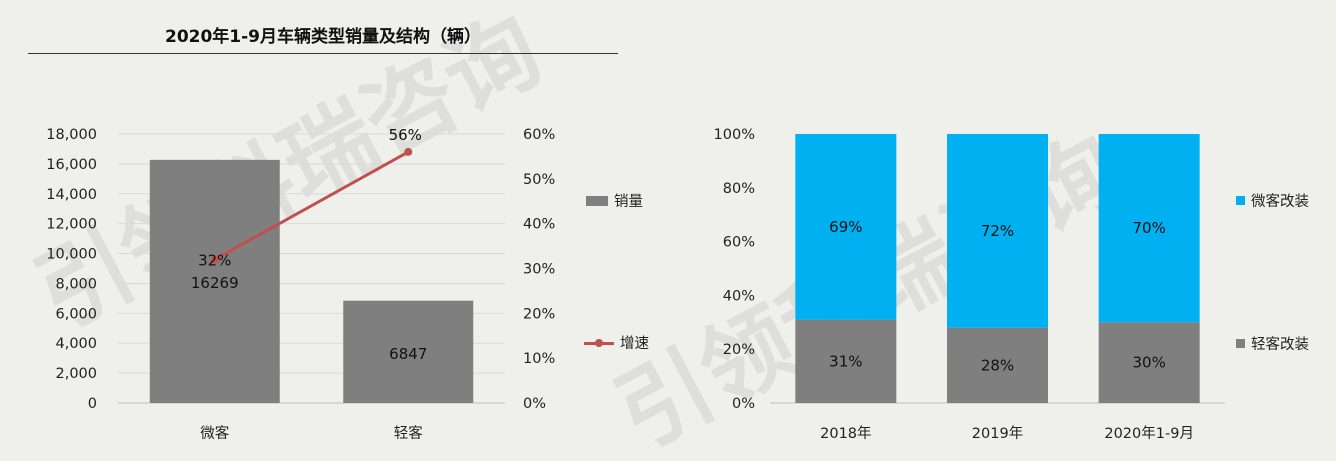 This screenshot has width=1336, height=461. Describe the element at coordinates (1280, 202) in the screenshot. I see `legend-label-micro-conversion: 微客改装` at that location.